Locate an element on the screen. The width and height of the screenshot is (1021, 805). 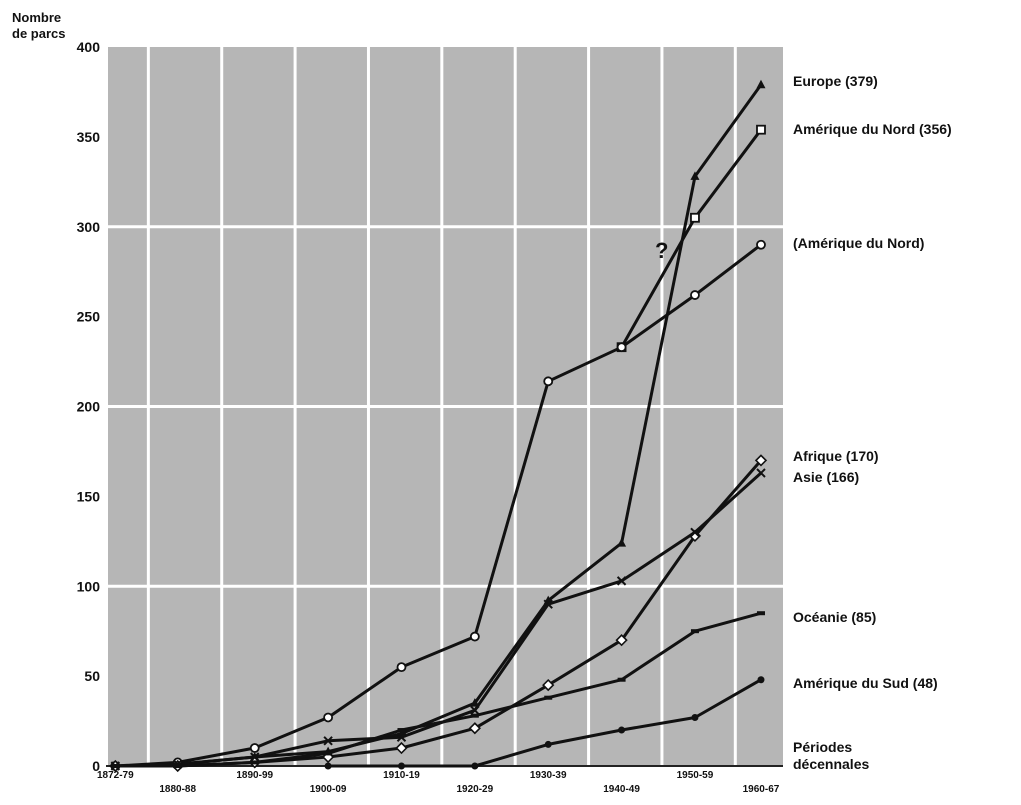
legend-label: Afrique (170) is located at coordinates (836, 456).